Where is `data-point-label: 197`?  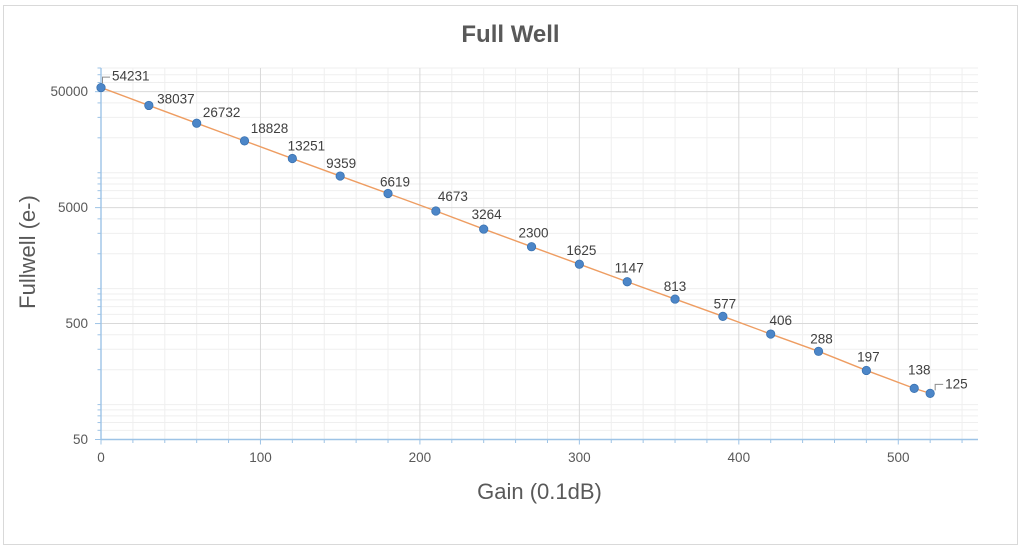
data-point-label: 197 is located at coordinates (868, 356).